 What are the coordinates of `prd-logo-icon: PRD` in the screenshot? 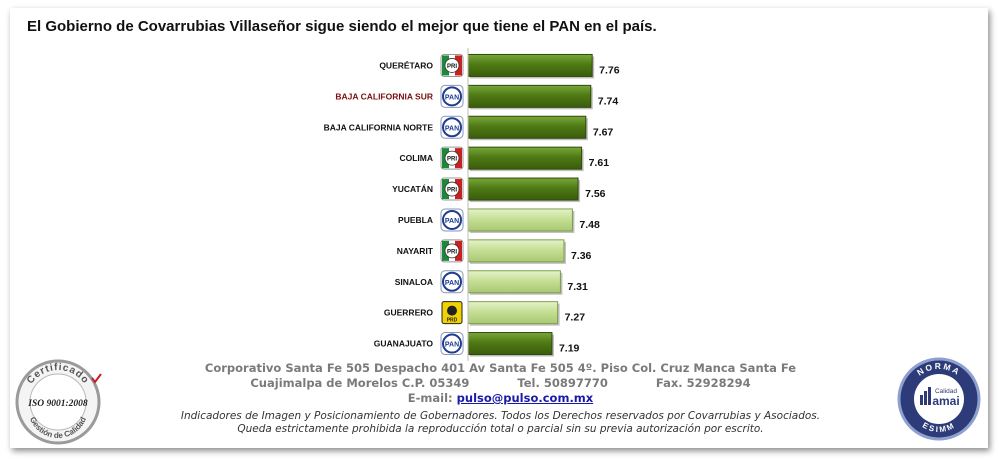 It's located at (452, 313).